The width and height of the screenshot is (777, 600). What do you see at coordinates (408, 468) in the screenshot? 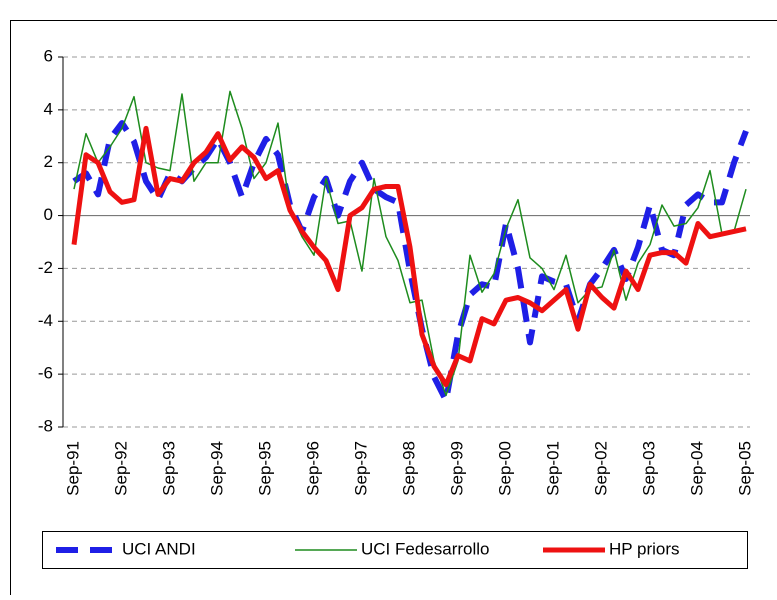
I see `x-tick-label: Sep-98` at bounding box center [408, 468].